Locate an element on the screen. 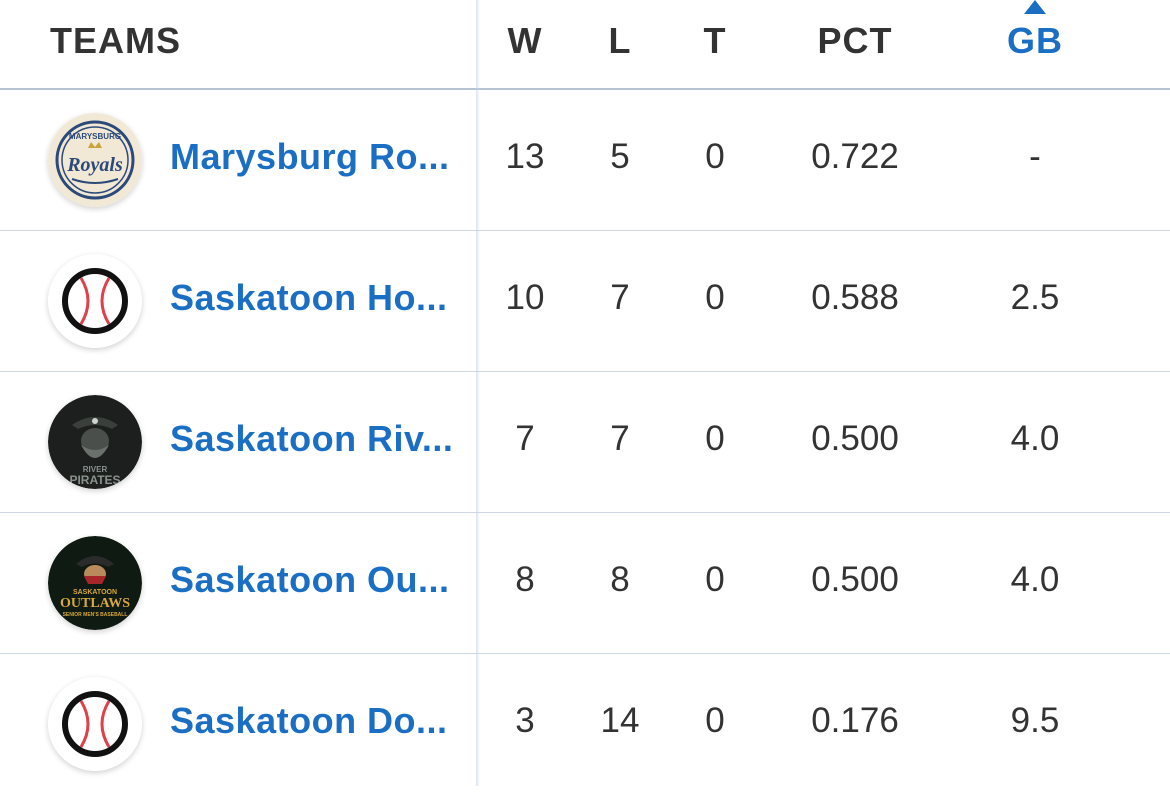  column-header-pct: PCT is located at coordinates (855, 40).